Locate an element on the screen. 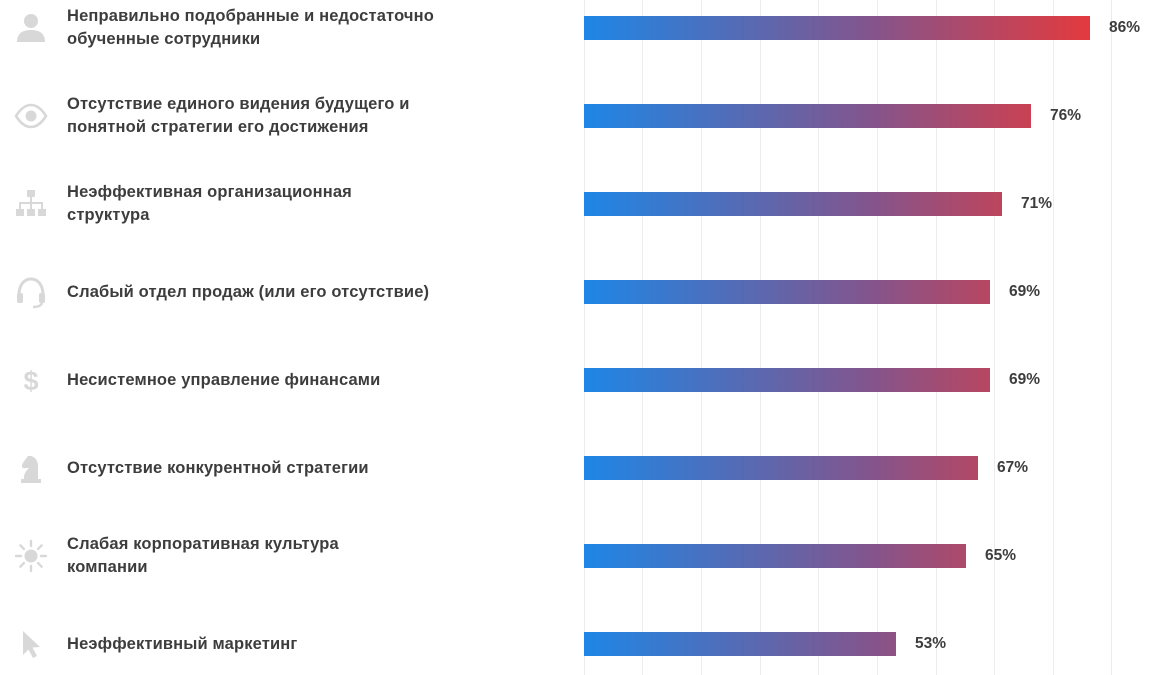  user-icon is located at coordinates (31, 28).